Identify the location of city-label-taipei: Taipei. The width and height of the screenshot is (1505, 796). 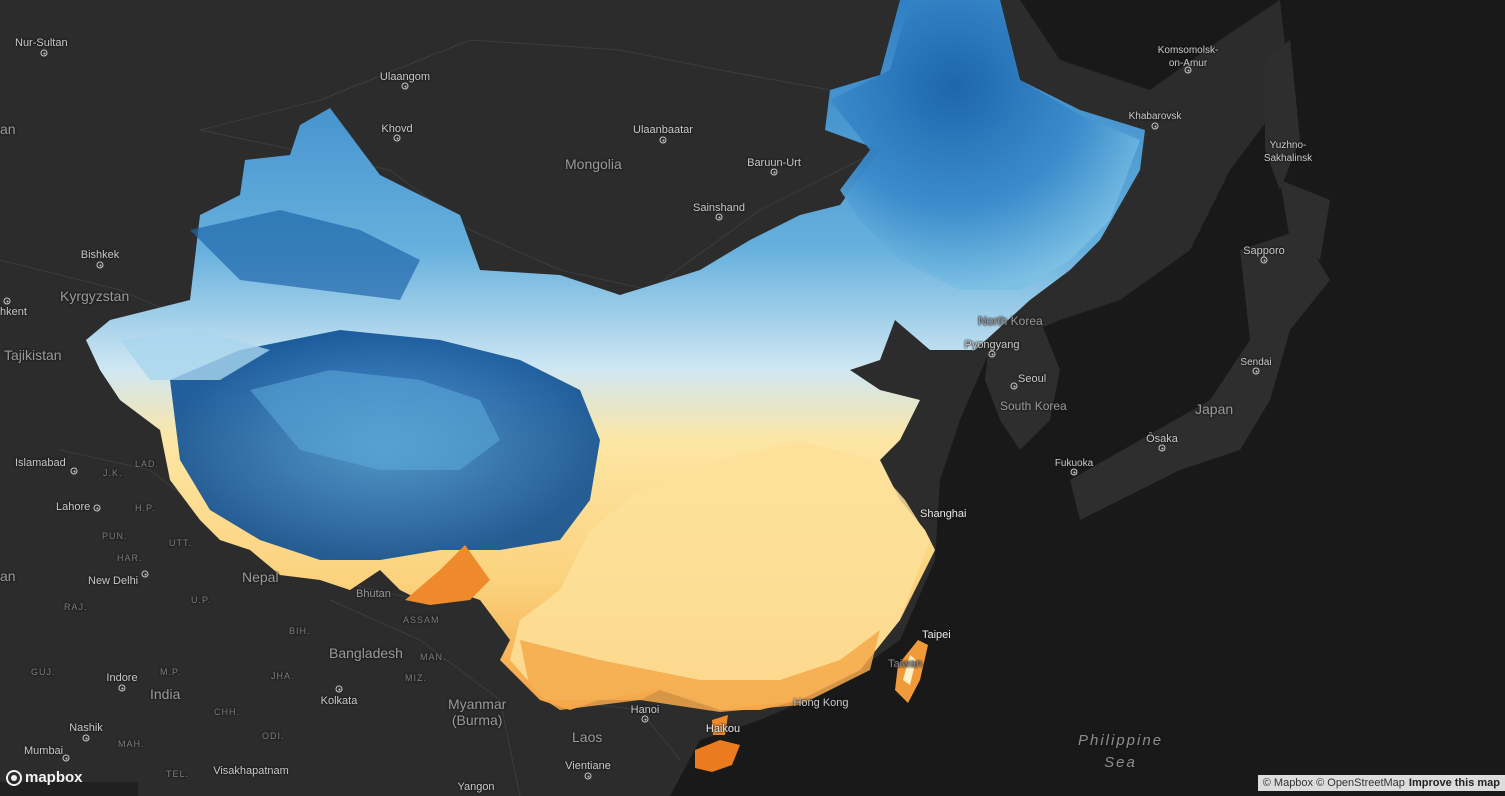
(936, 635).